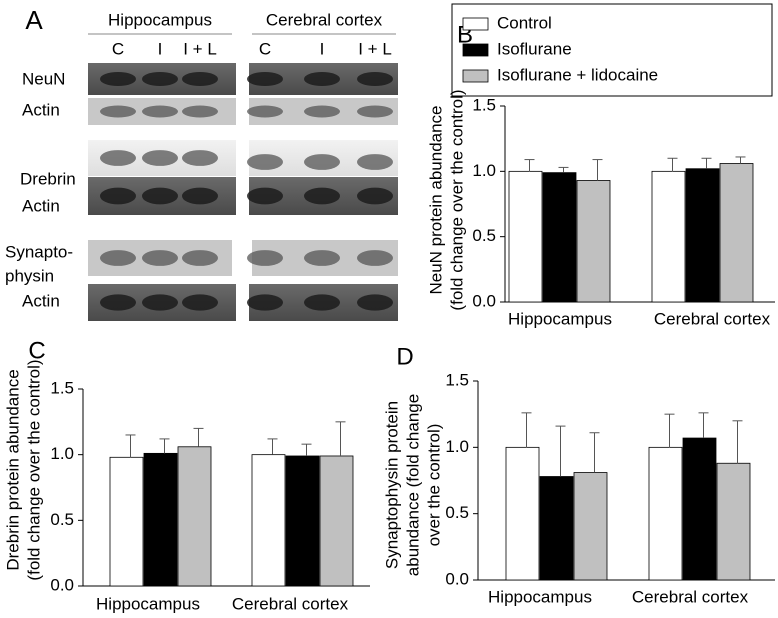 The image size is (778, 618). I want to click on panel-letter: A, so click(34, 20).